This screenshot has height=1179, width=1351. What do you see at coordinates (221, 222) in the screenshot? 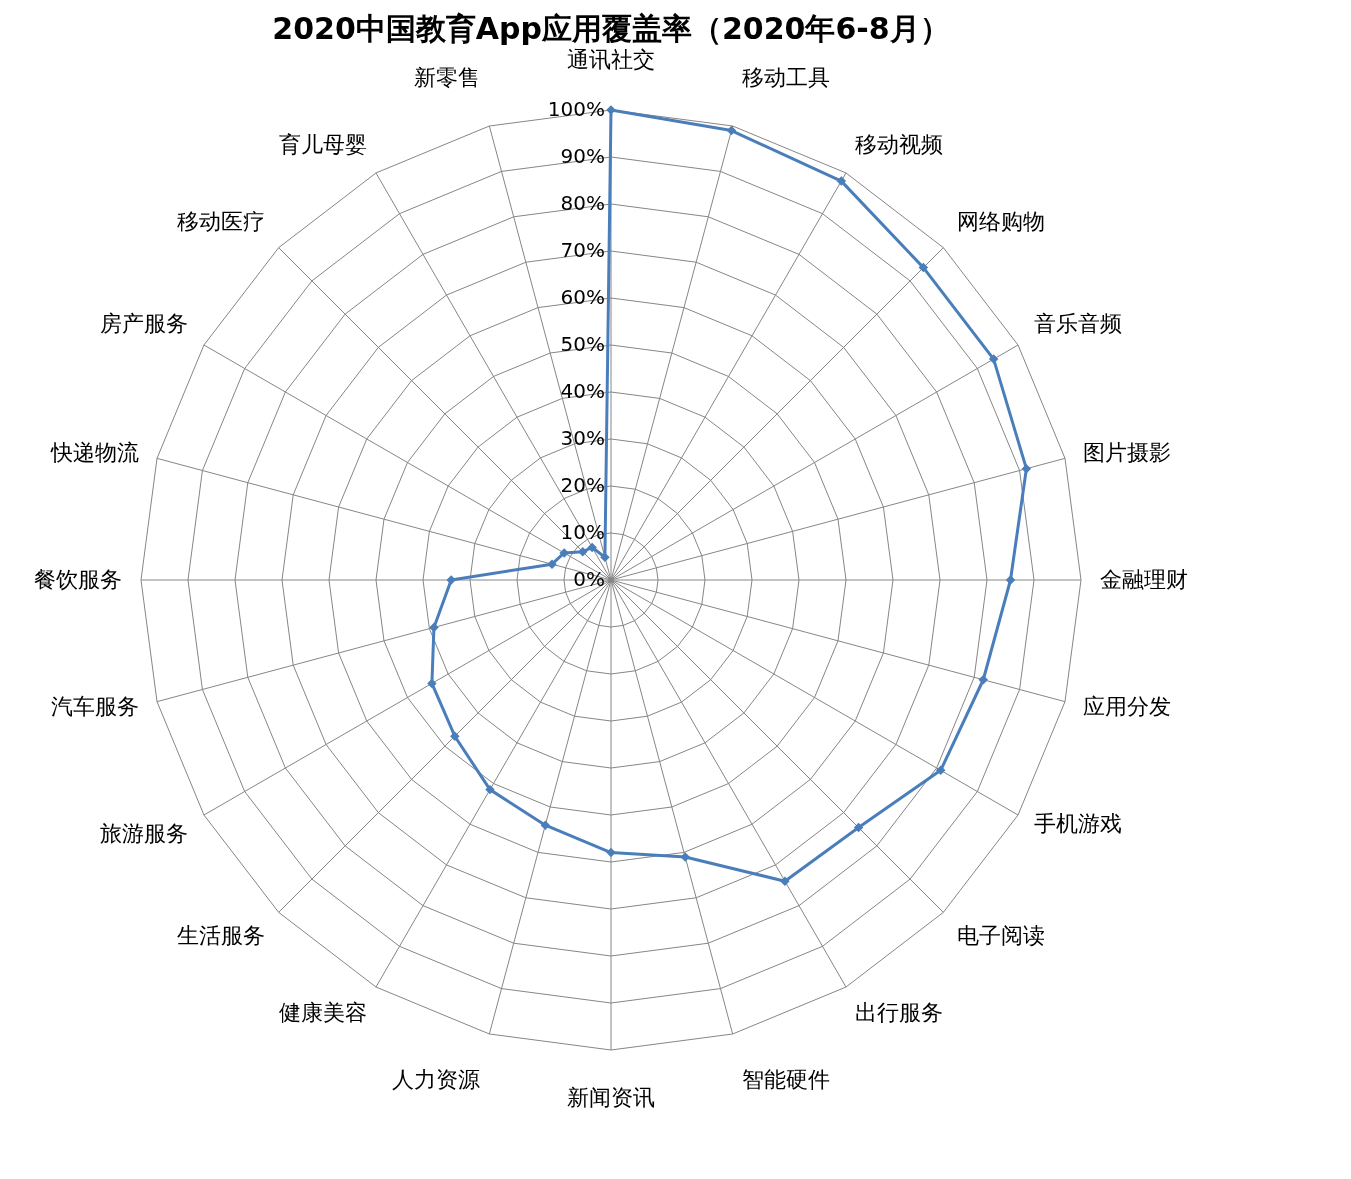
I see `spoke-label: 移动医疗` at bounding box center [221, 222].